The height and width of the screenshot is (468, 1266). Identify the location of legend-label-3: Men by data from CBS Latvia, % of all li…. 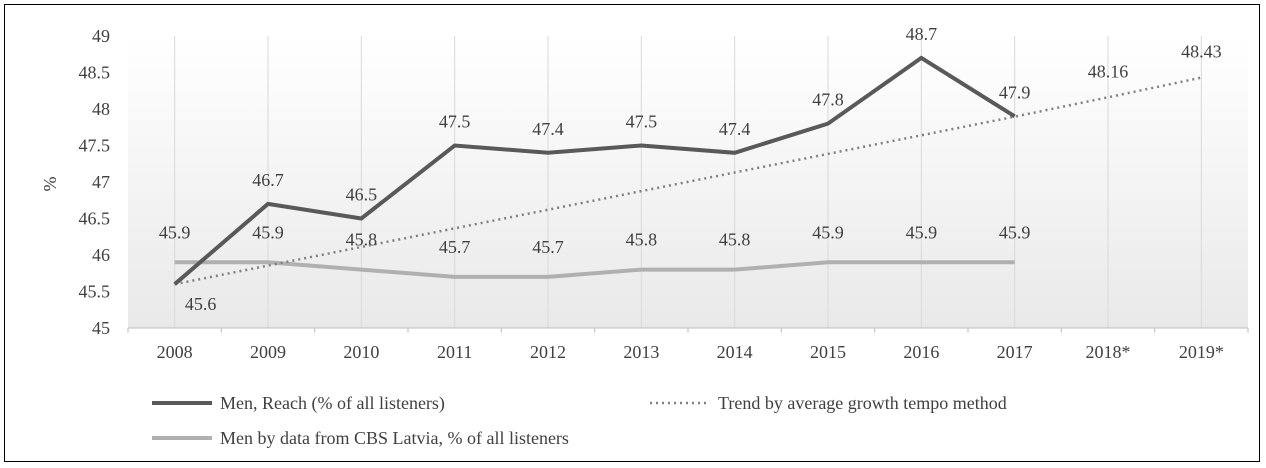
(394, 438).